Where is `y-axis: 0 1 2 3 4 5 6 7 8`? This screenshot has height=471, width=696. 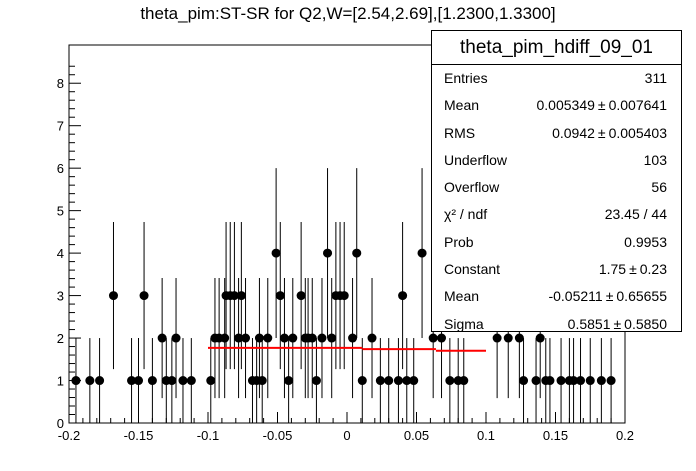
y-axis: 0 1 2 3 4 5 6 7 8 is located at coordinates (69, 248).